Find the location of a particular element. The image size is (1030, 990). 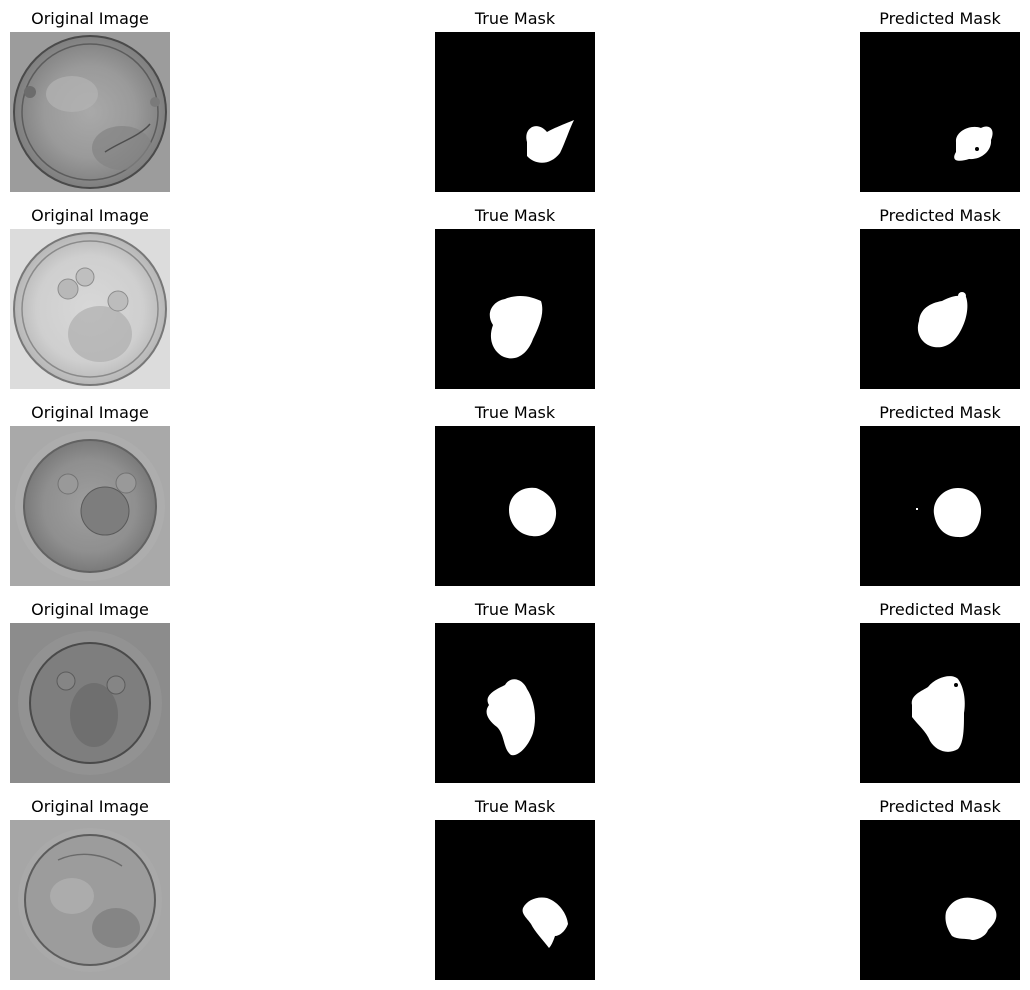

row-4-true-mask-panel: True Mask is located at coordinates (515, 691).